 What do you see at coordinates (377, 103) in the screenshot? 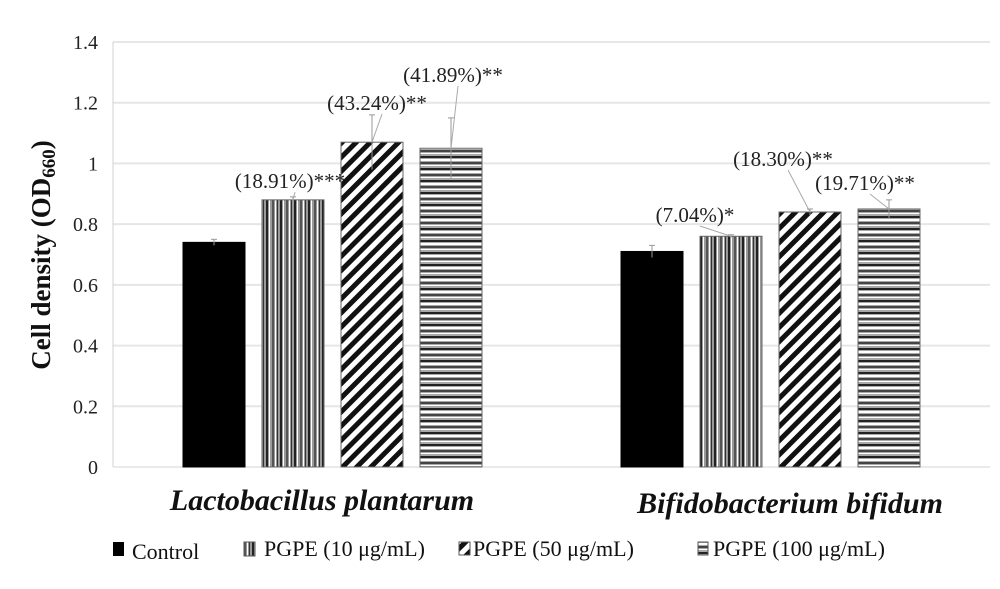
I see `bar-annotation: (43.24%)**` at bounding box center [377, 103].